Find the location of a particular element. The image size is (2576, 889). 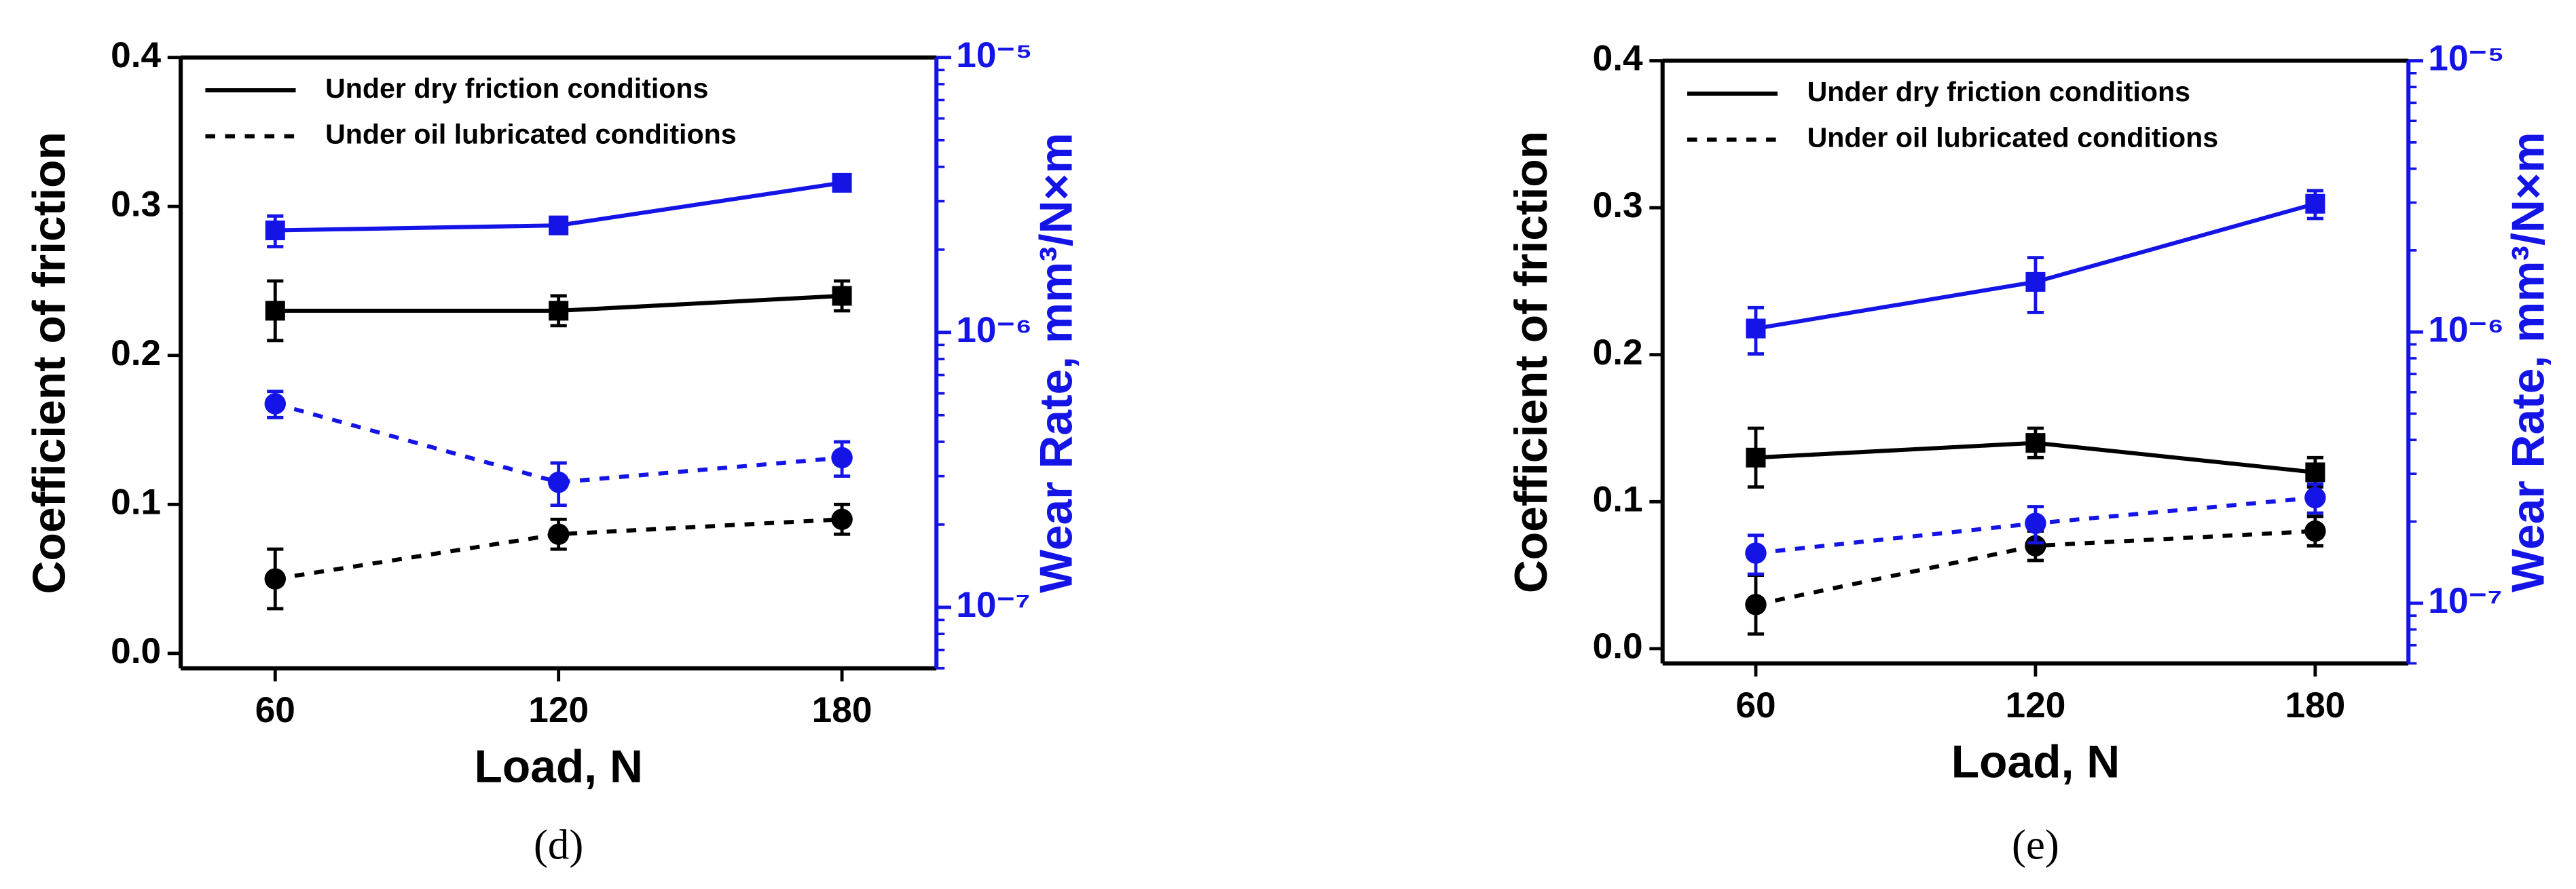

caption: (d) is located at coordinates (558, 844).